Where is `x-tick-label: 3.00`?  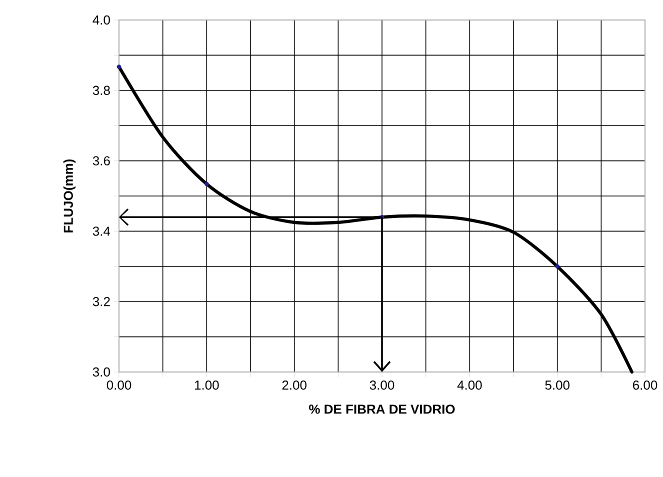
x-tick-label: 3.00 is located at coordinates (382, 385).